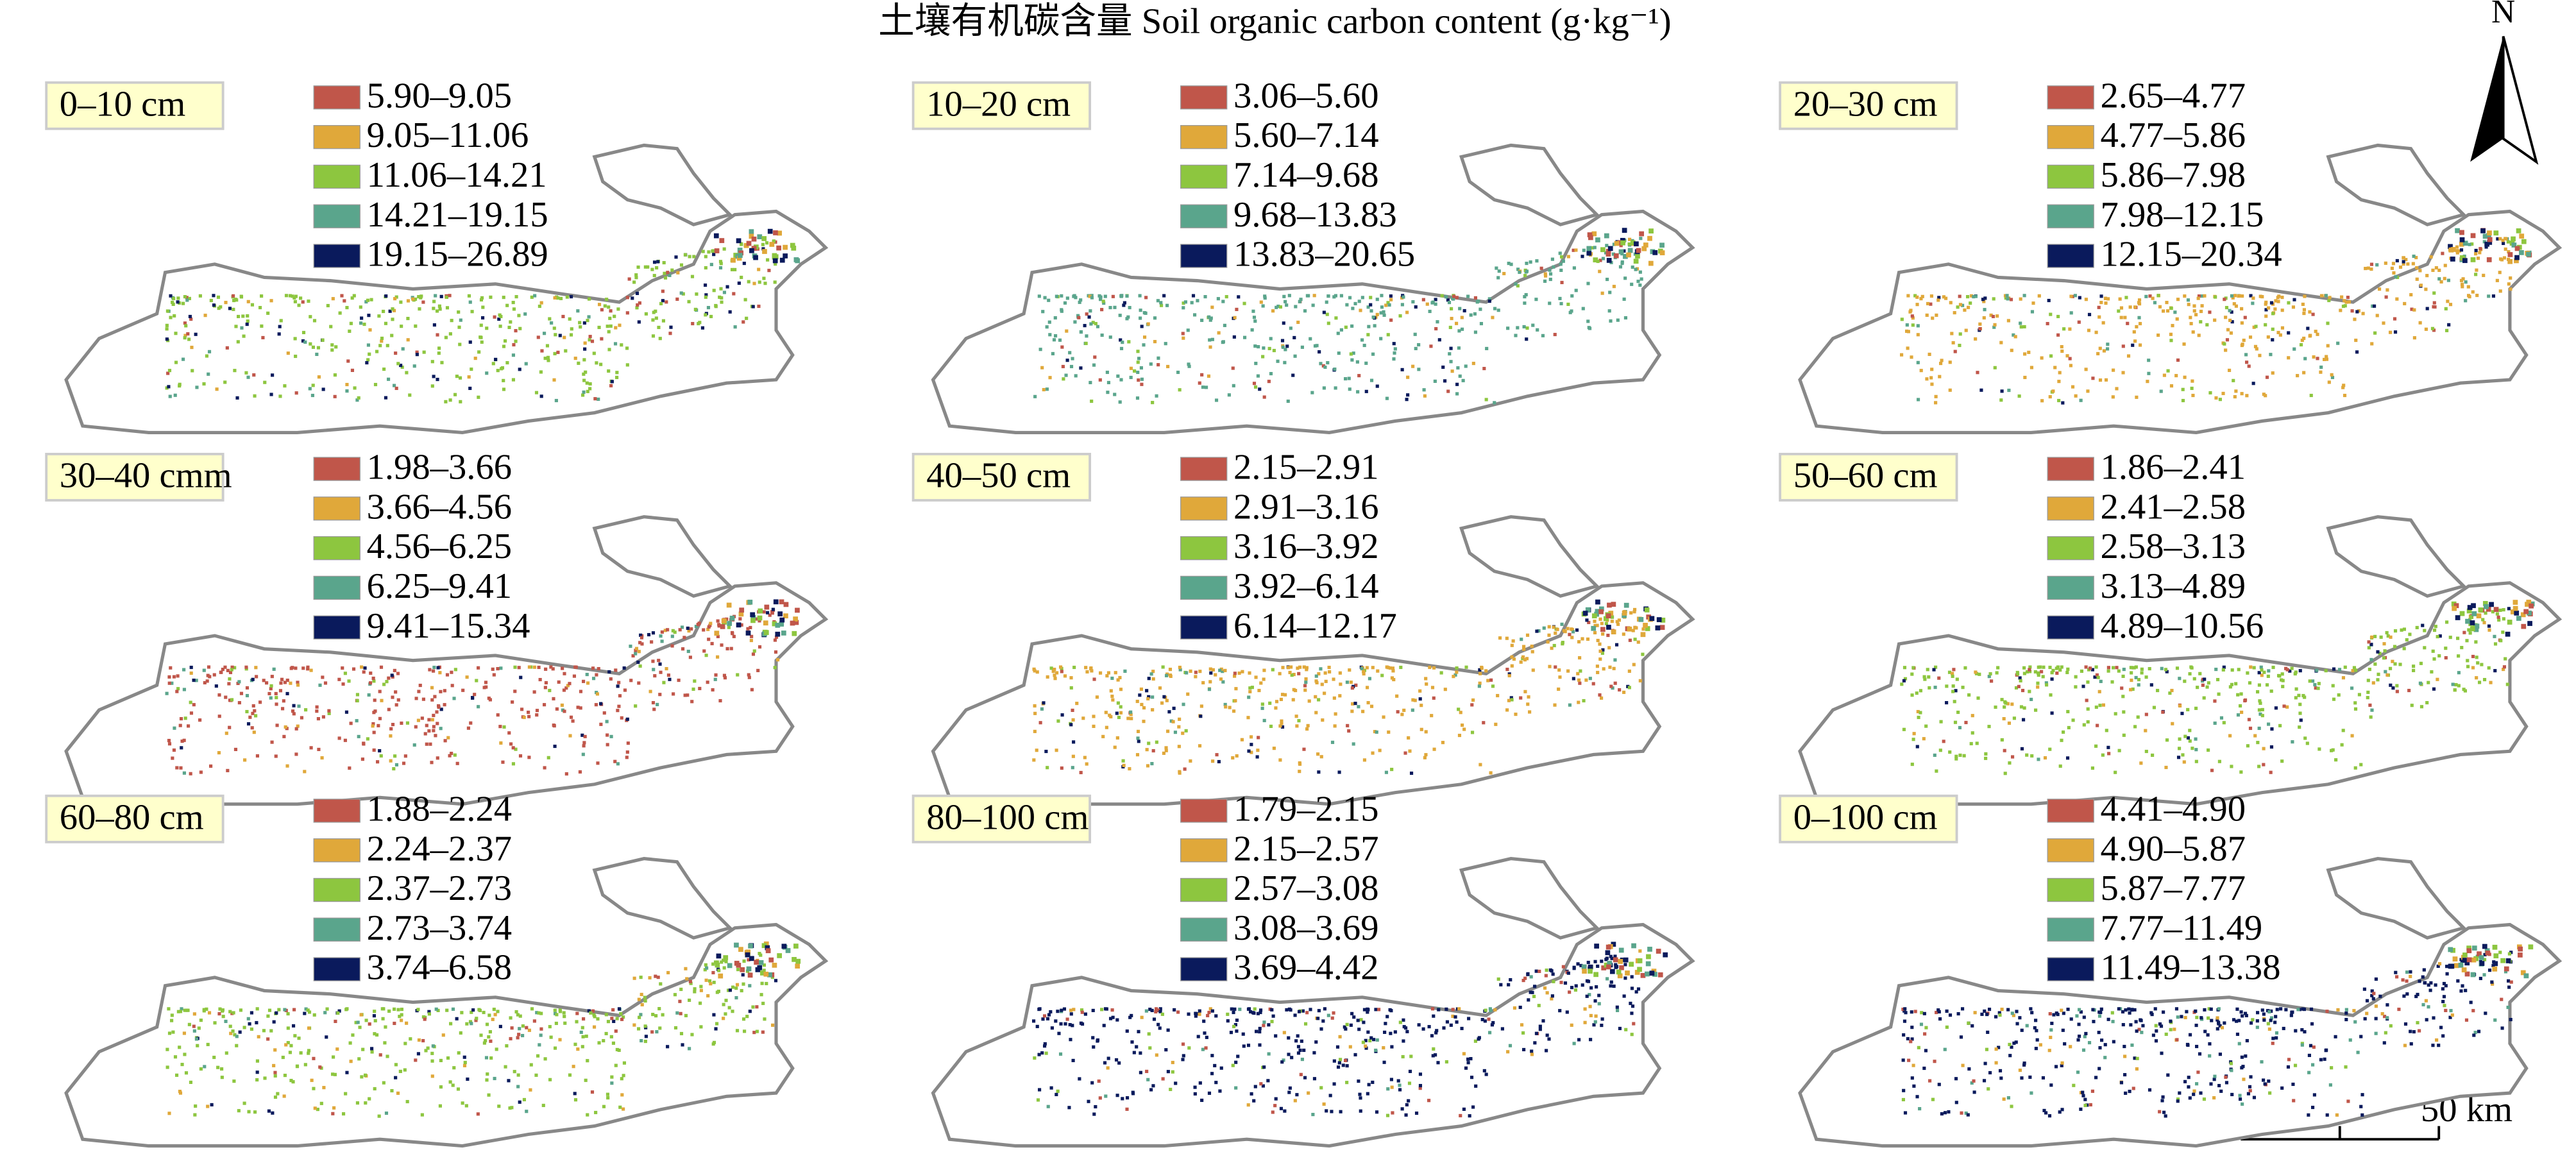  What do you see at coordinates (1305, 928) in the screenshot?
I see `legend-label: 3.08–3.69` at bounding box center [1305, 928].